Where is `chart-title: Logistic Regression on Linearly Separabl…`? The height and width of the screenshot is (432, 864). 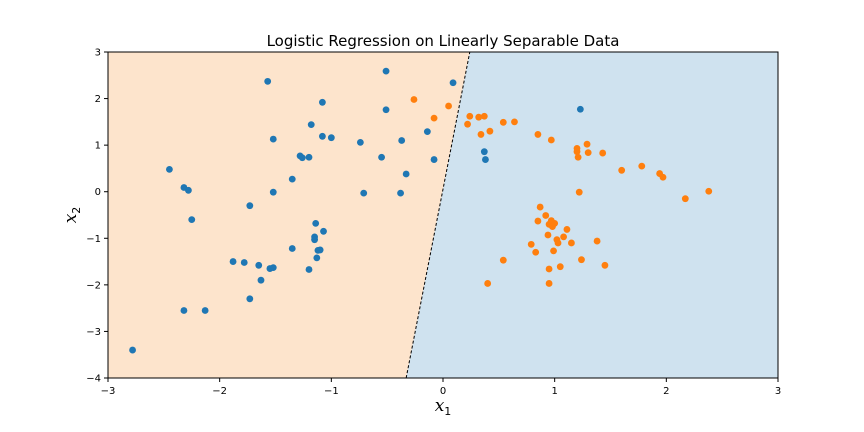 chart-title: Logistic Regression on Linearly Separabl… is located at coordinates (443, 41).